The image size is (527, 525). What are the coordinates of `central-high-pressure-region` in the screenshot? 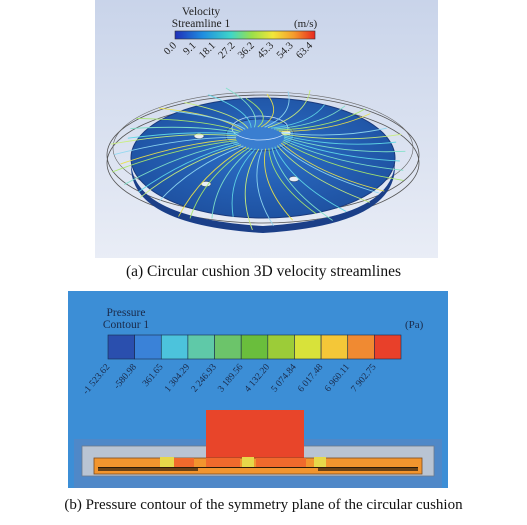 It's located at (255, 438).